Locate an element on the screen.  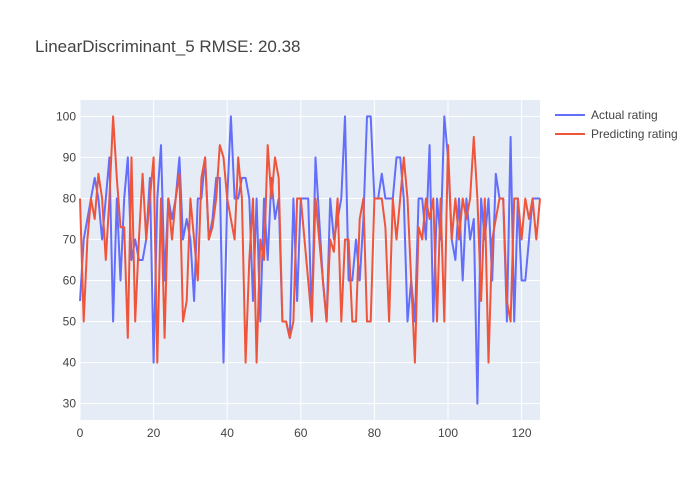
legend: Actual rating Predicting rating is located at coordinates (616, 124).